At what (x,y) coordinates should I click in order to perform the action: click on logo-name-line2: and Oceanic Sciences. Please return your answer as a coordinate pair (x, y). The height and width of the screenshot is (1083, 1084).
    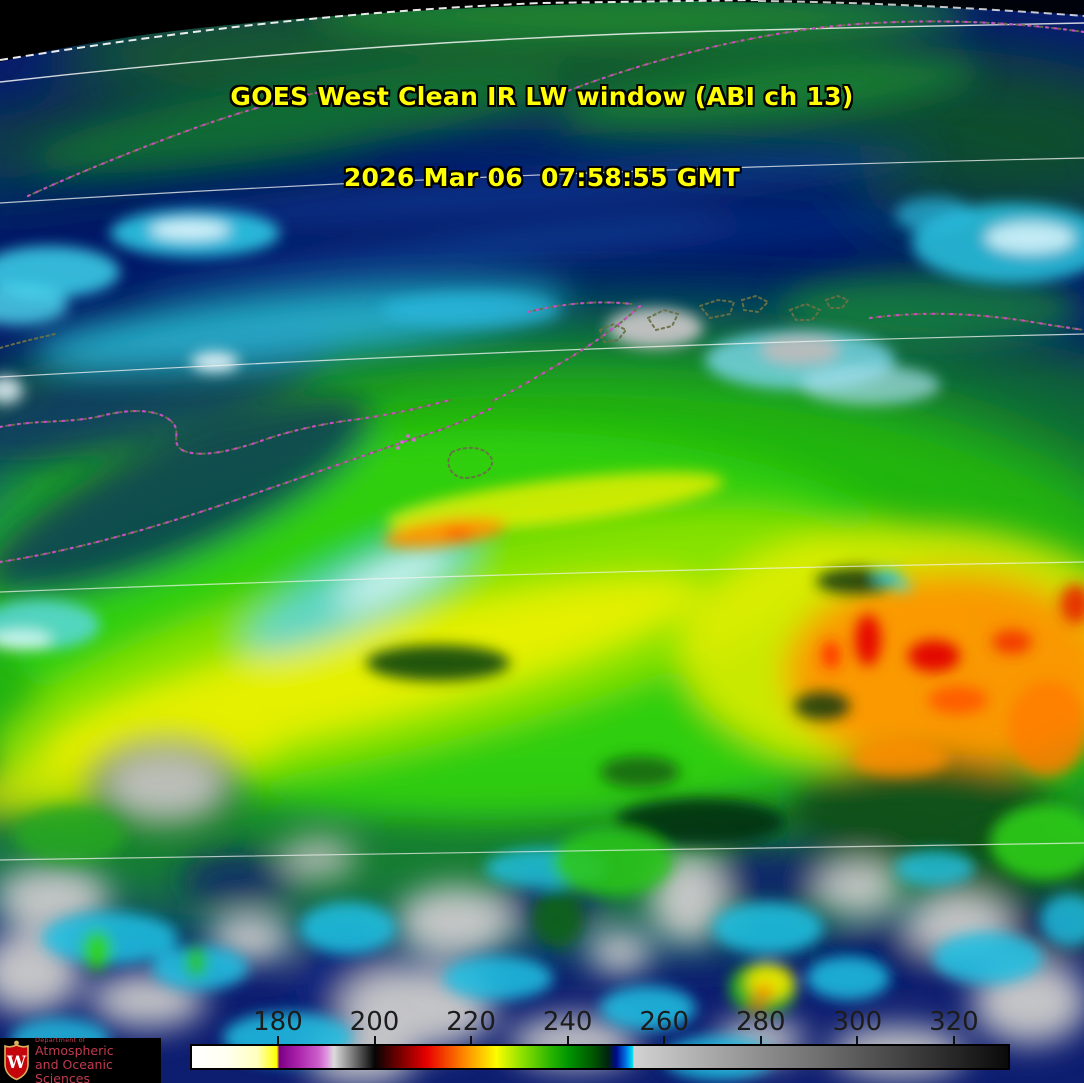
    Looking at the image, I should click on (74, 1069).